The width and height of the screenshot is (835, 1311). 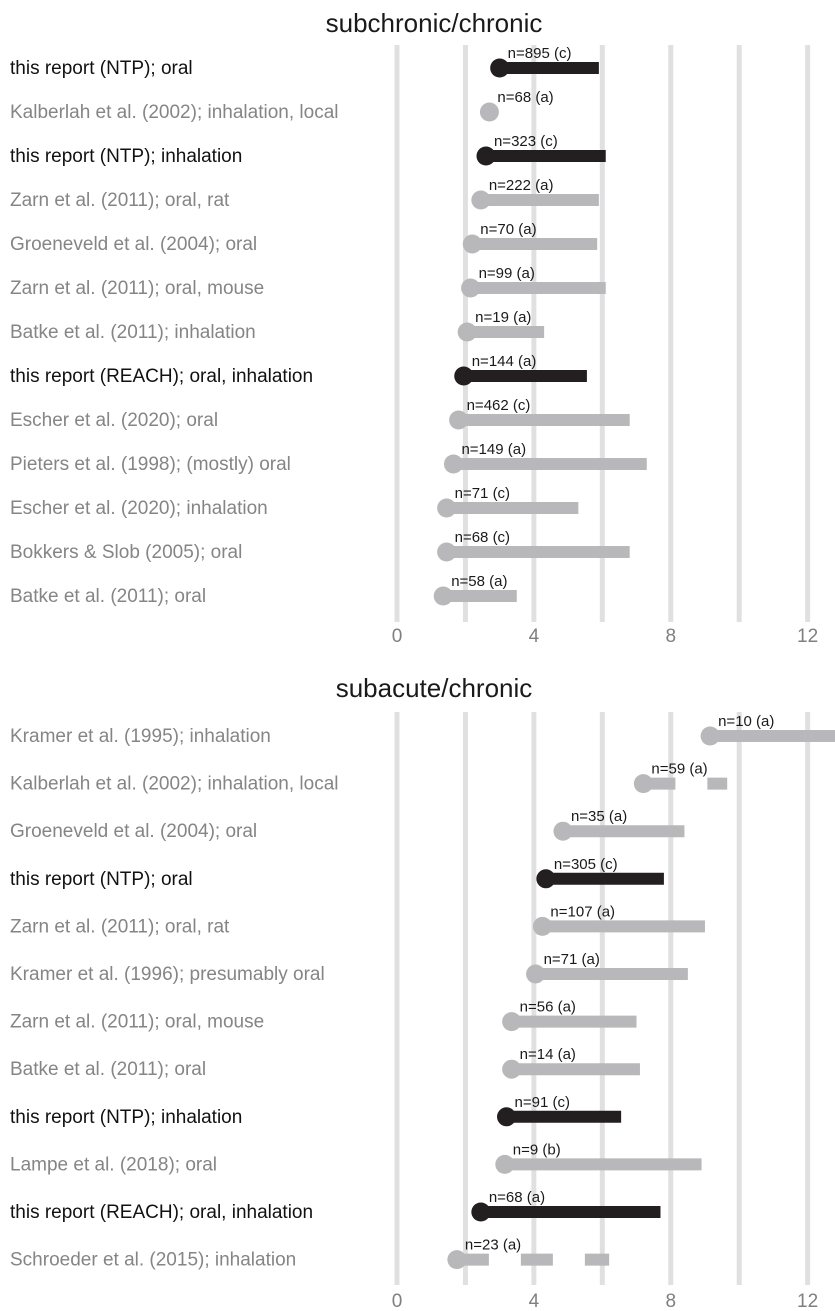 What do you see at coordinates (434, 23) in the screenshot?
I see `chart-title: subchronic/chronic` at bounding box center [434, 23].